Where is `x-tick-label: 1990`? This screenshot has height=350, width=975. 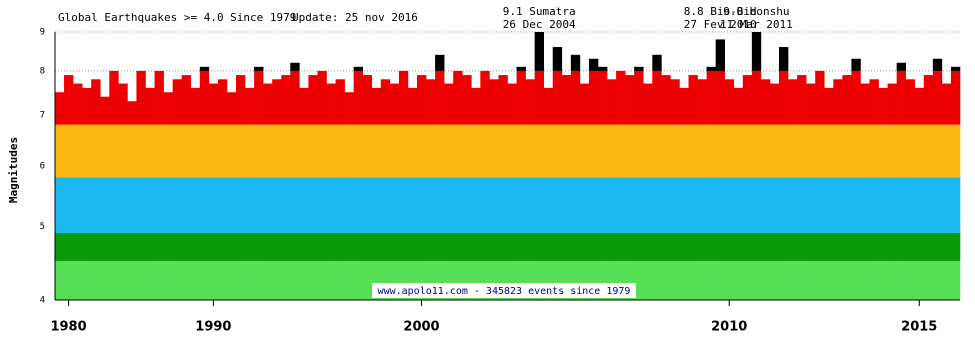 x-tick-label: 1990 is located at coordinates (213, 327).